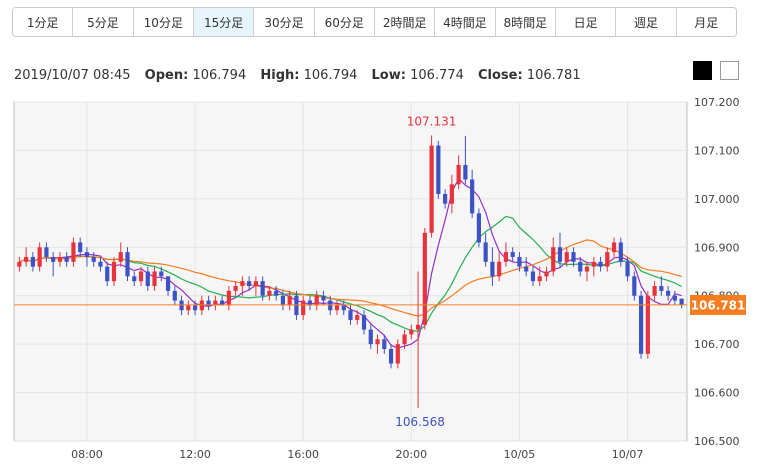  What do you see at coordinates (219, 75) in the screenshot?
I see `info-open-value: 106.794` at bounding box center [219, 75].